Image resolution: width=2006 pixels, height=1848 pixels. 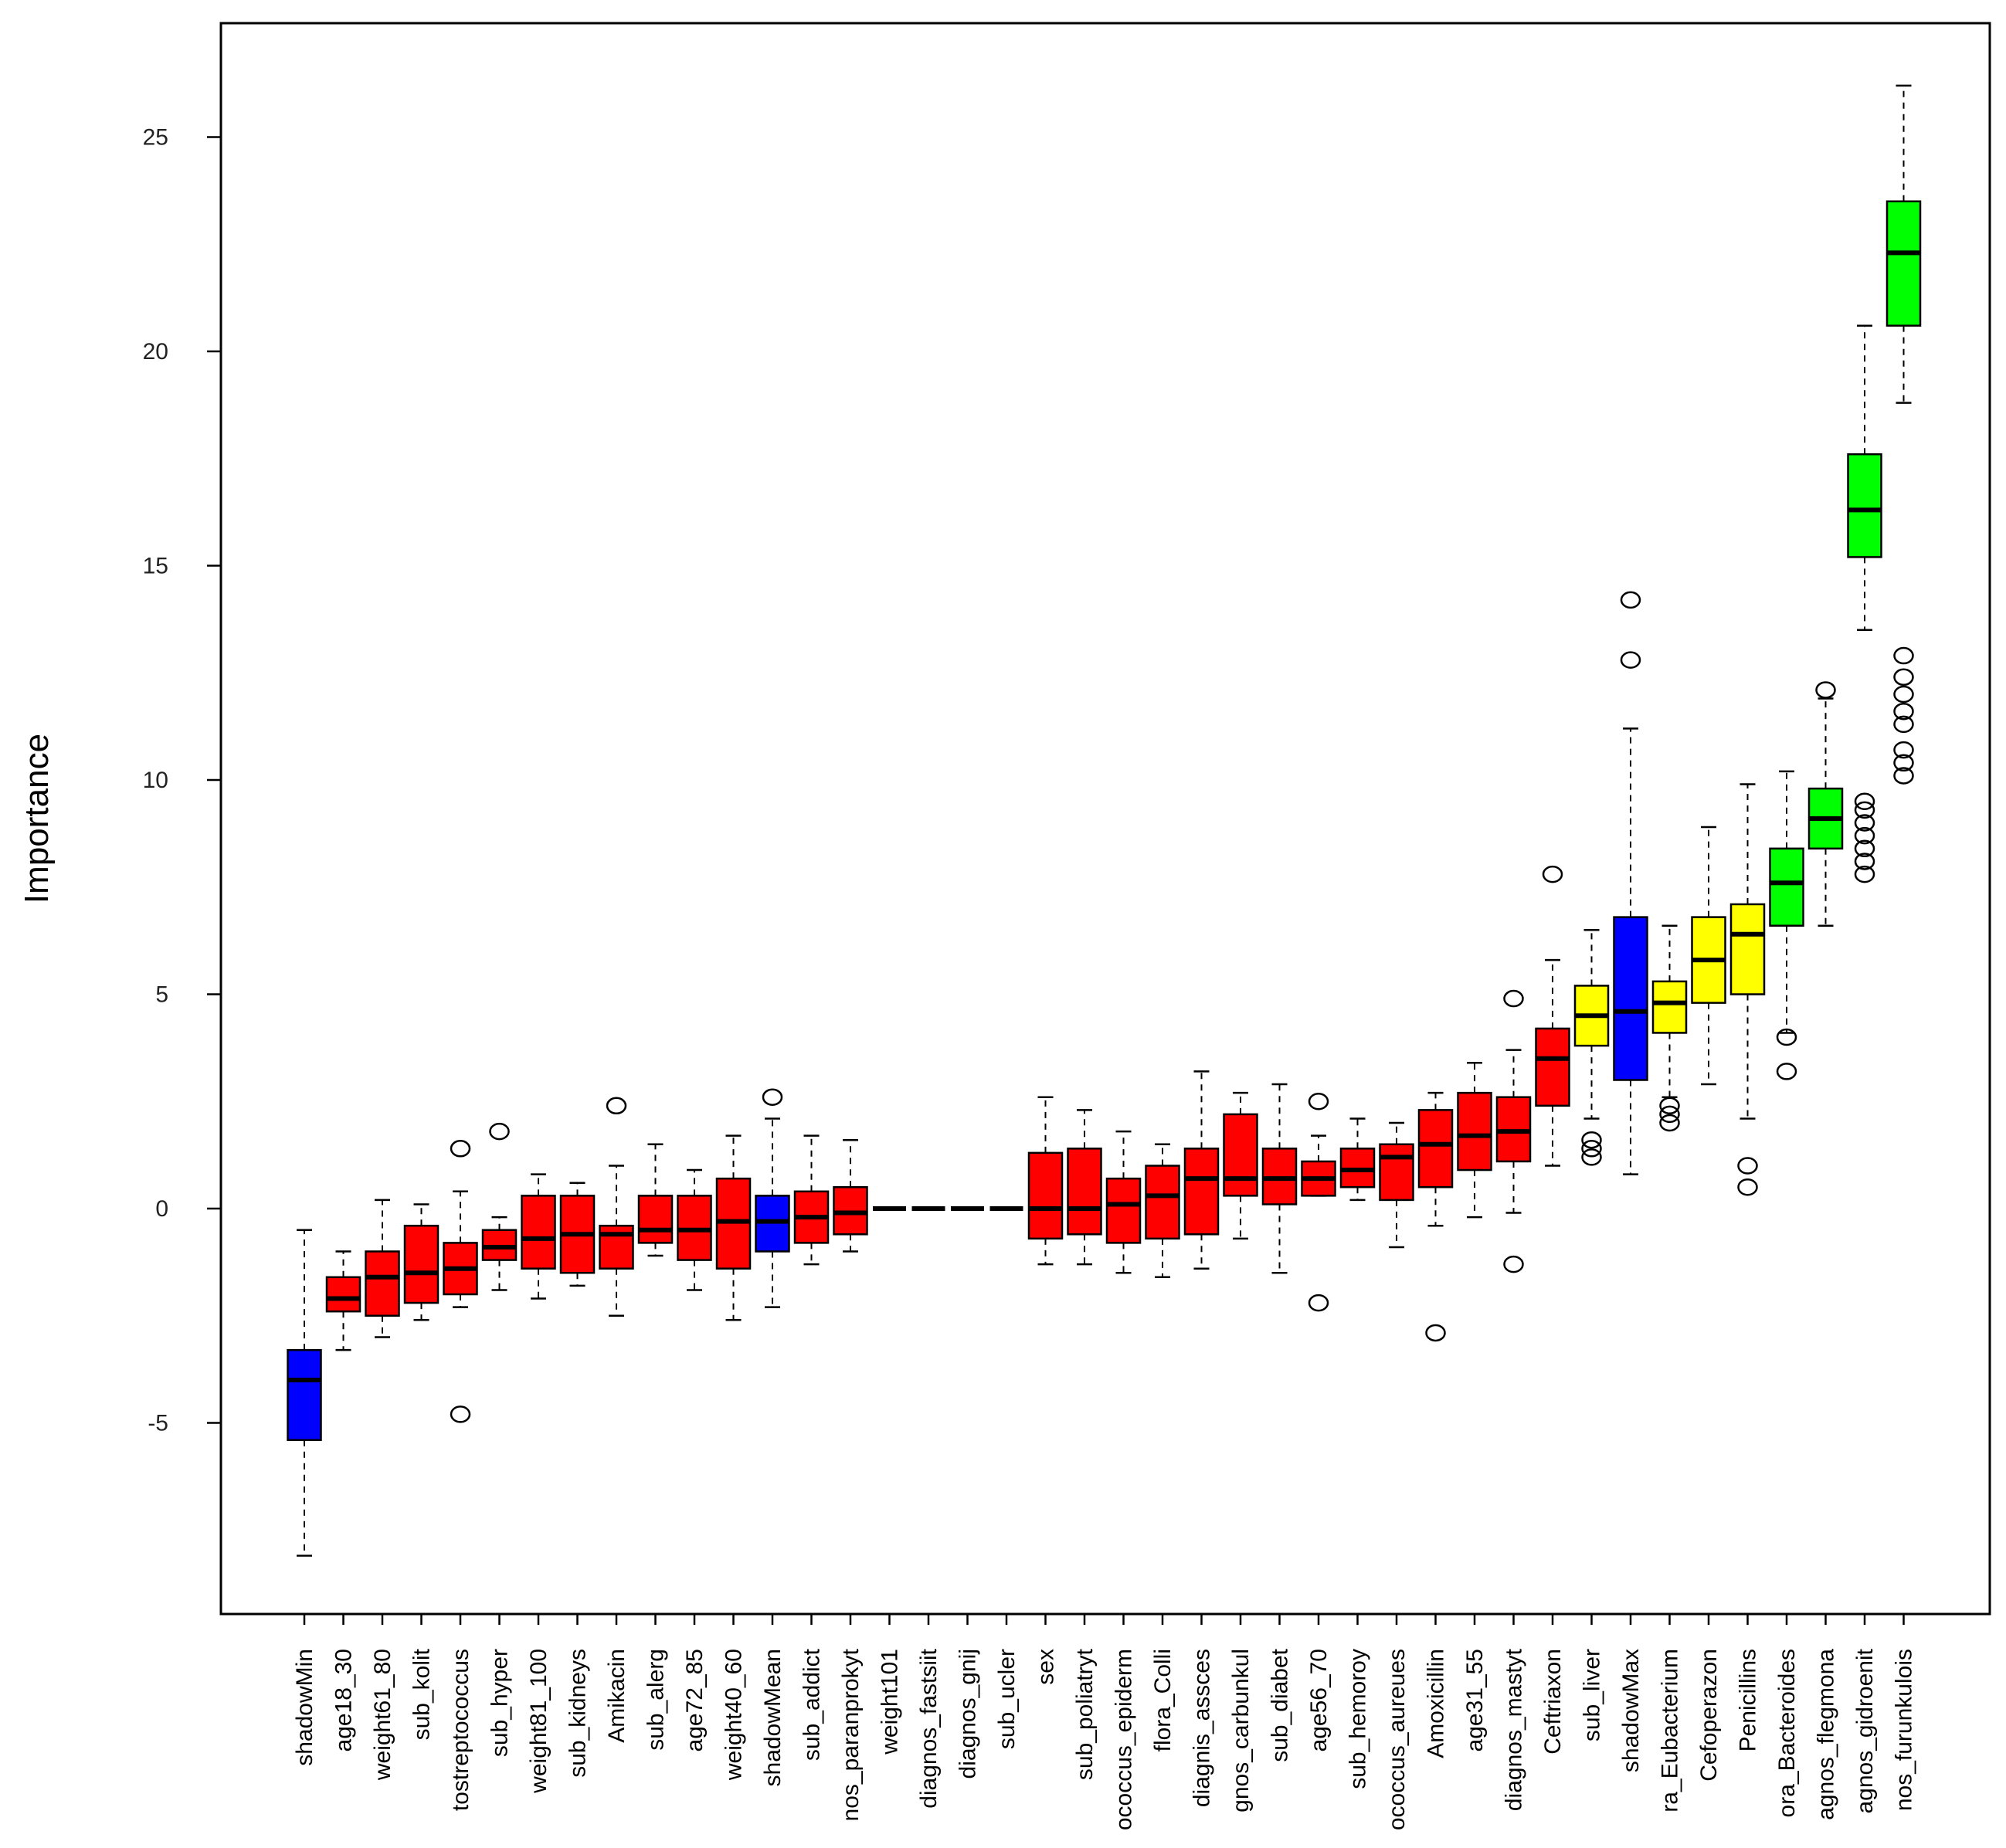 What do you see at coordinates (1904, 435) in the screenshot?
I see `box-diagnos_furunkulois` at bounding box center [1904, 435].